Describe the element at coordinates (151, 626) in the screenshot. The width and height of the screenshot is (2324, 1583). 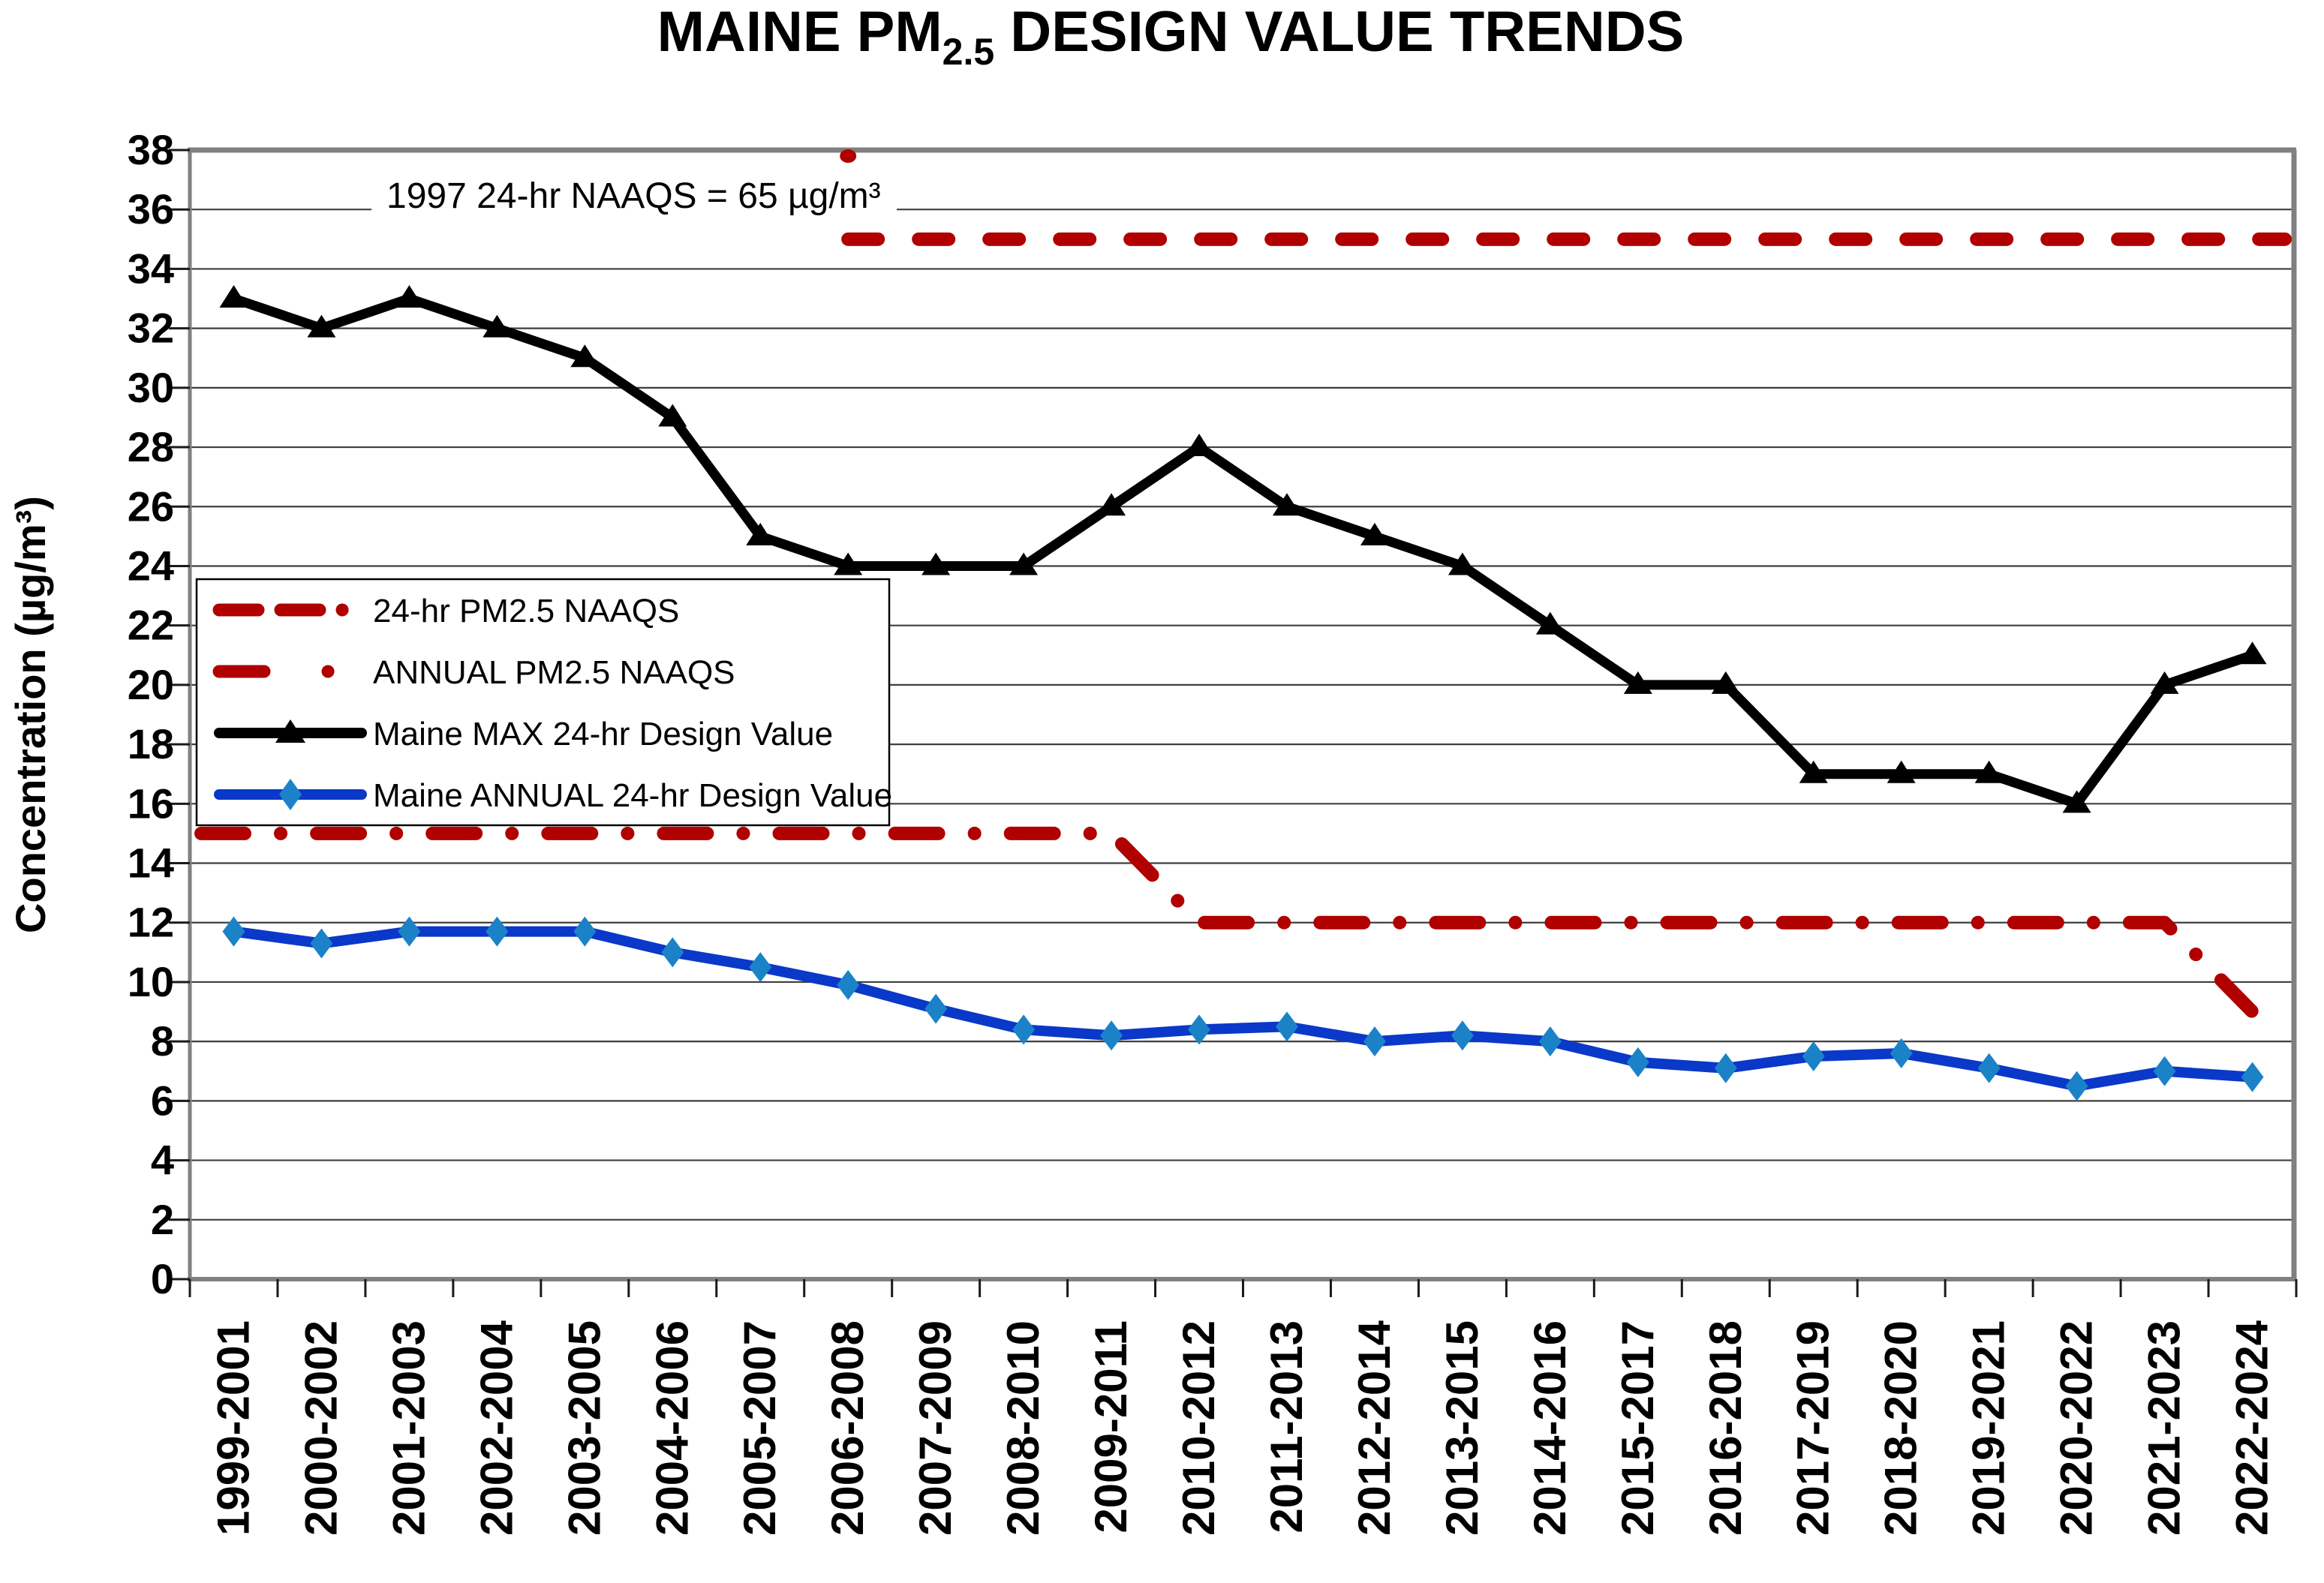
I see `y-axis-tick-label: 22` at that location.